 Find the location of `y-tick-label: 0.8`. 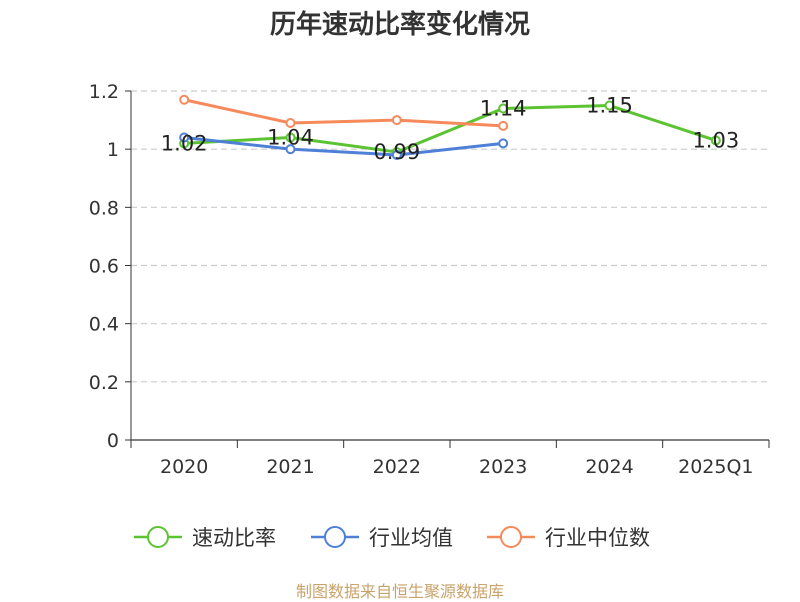

y-tick-label: 0.8 is located at coordinates (104, 208).